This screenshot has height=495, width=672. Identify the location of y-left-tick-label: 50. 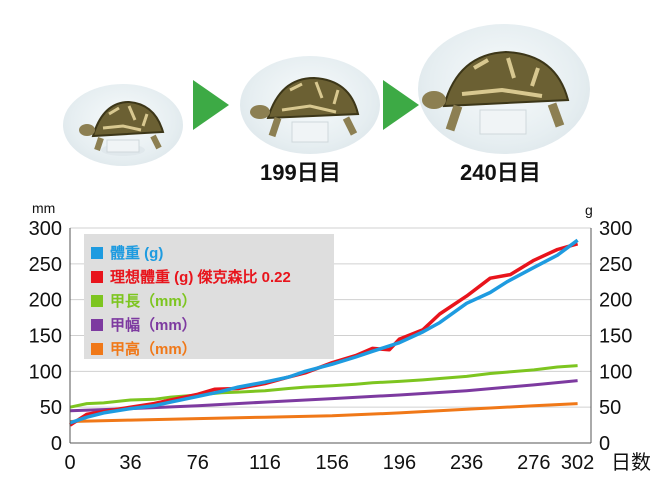
(51, 408).